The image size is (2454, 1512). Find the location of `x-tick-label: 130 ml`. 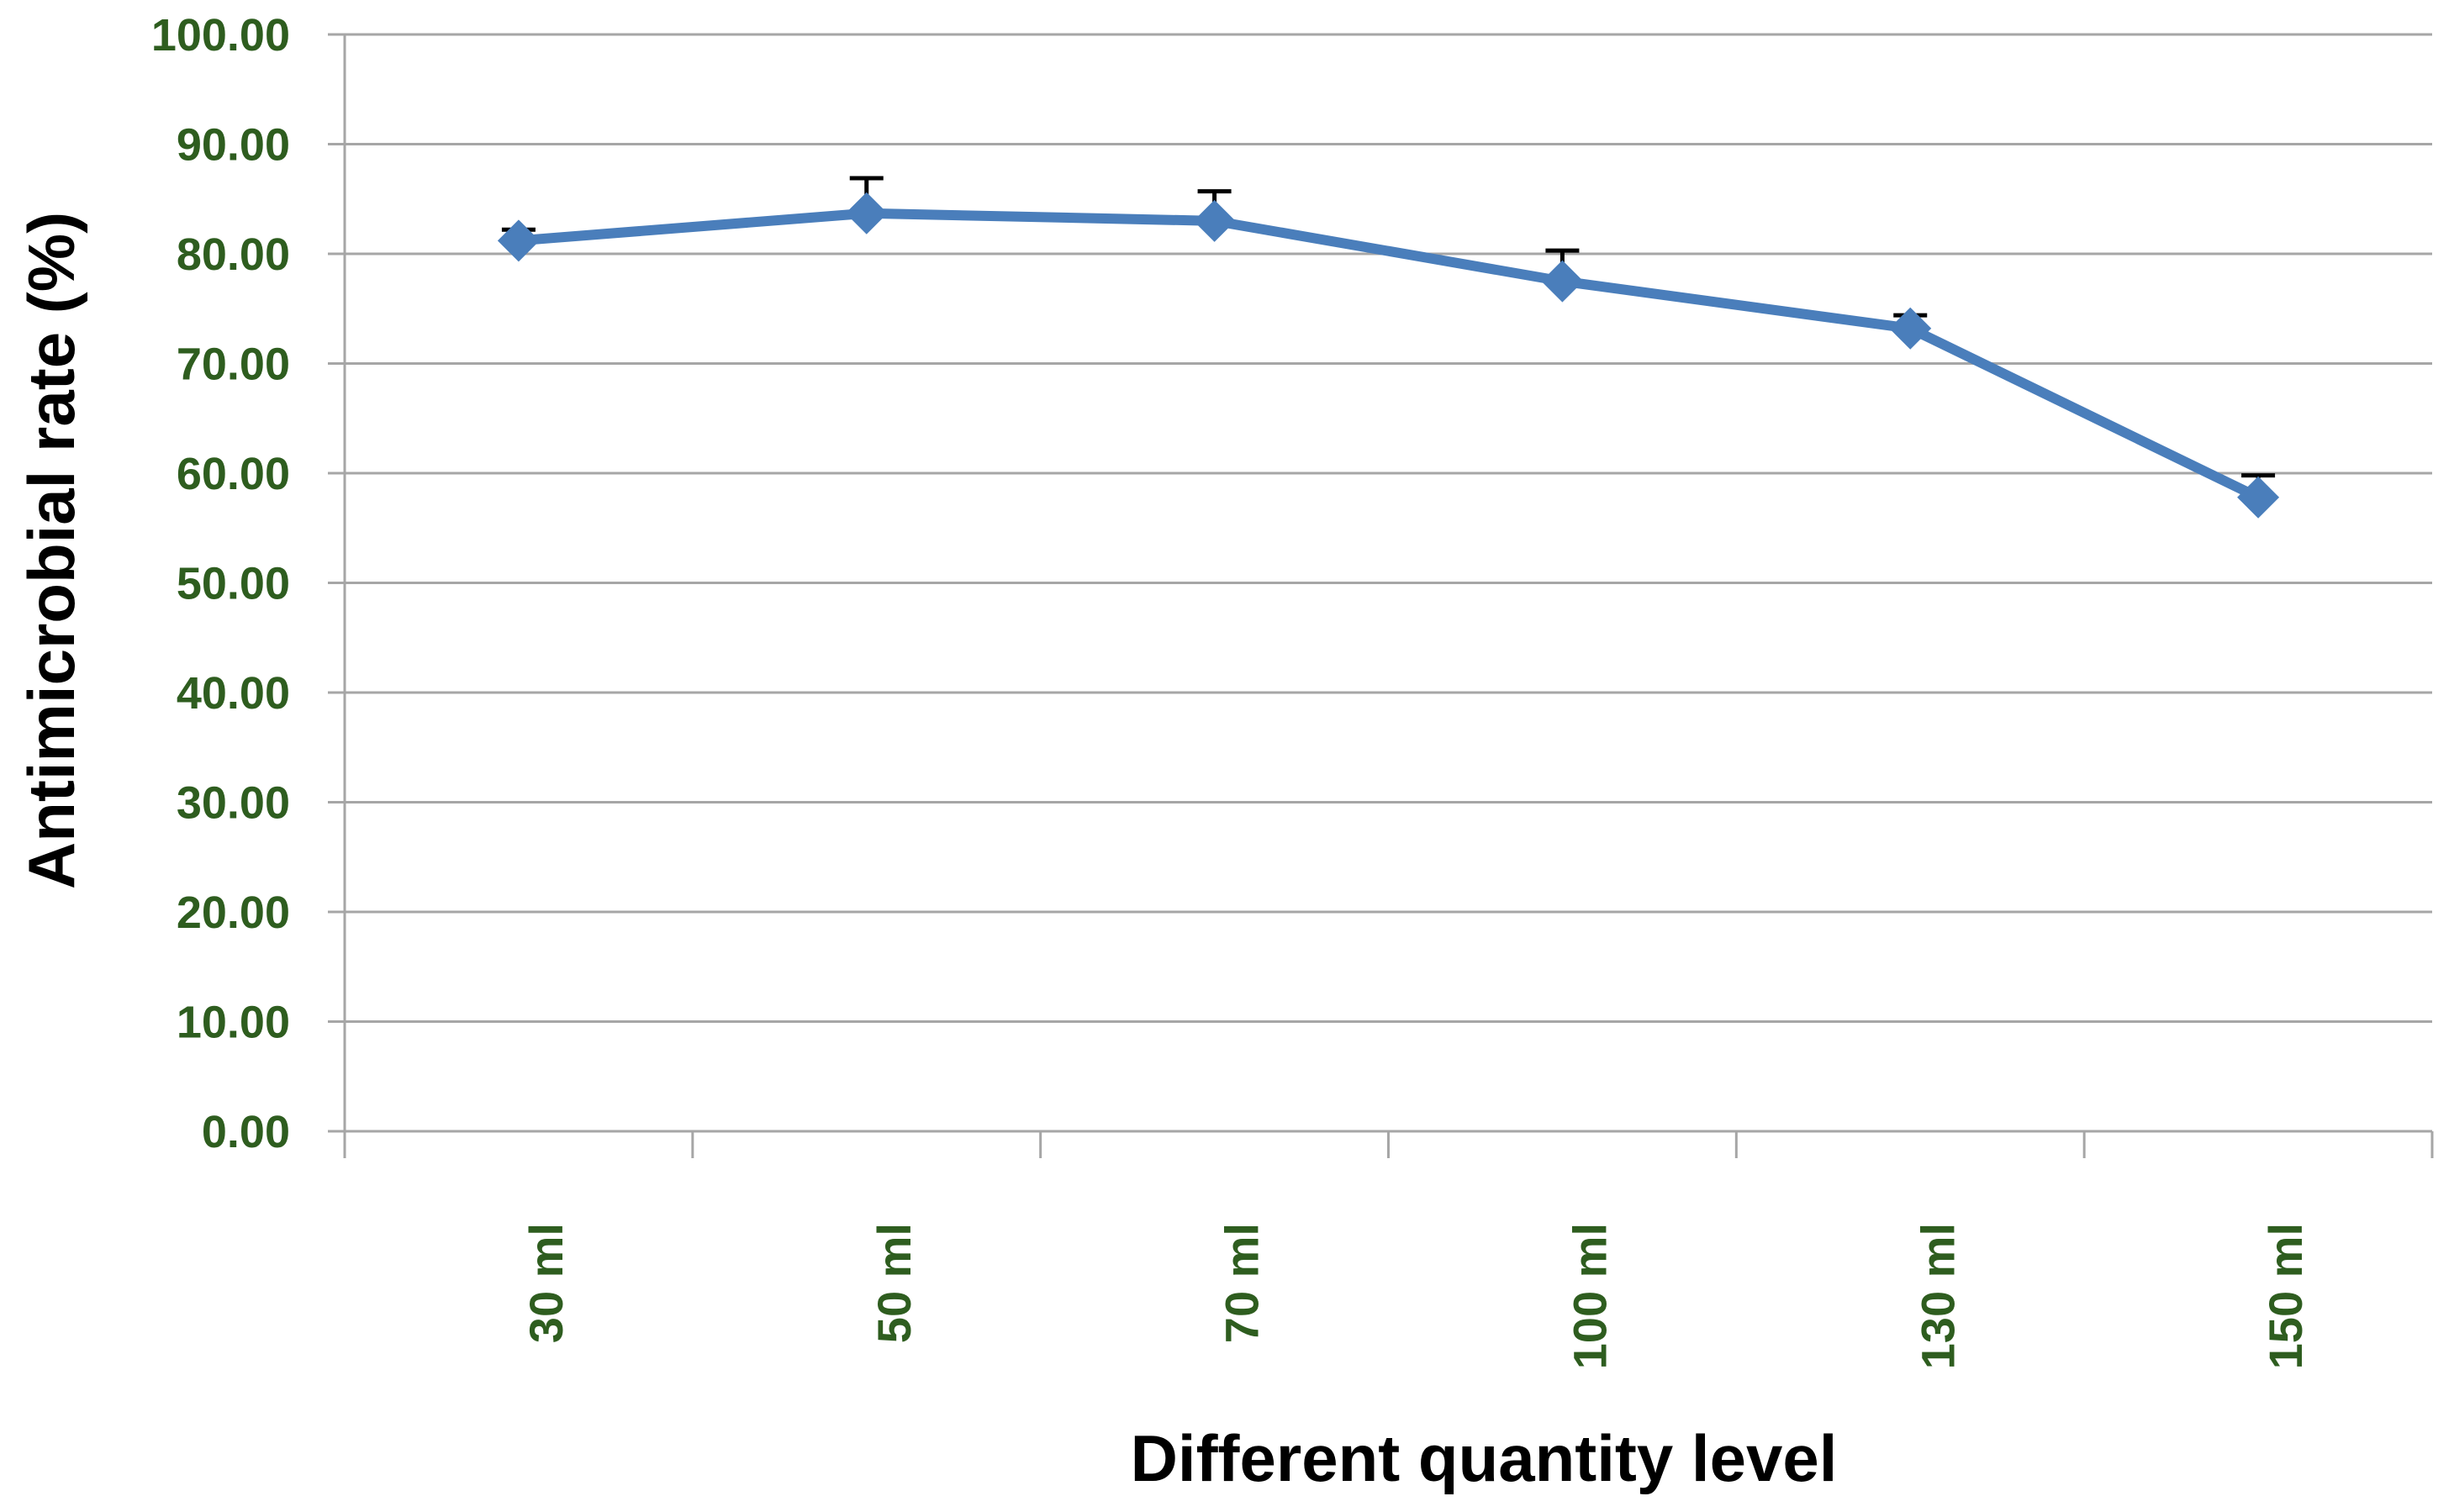

x-tick-label: 130 ml is located at coordinates (1938, 1296).